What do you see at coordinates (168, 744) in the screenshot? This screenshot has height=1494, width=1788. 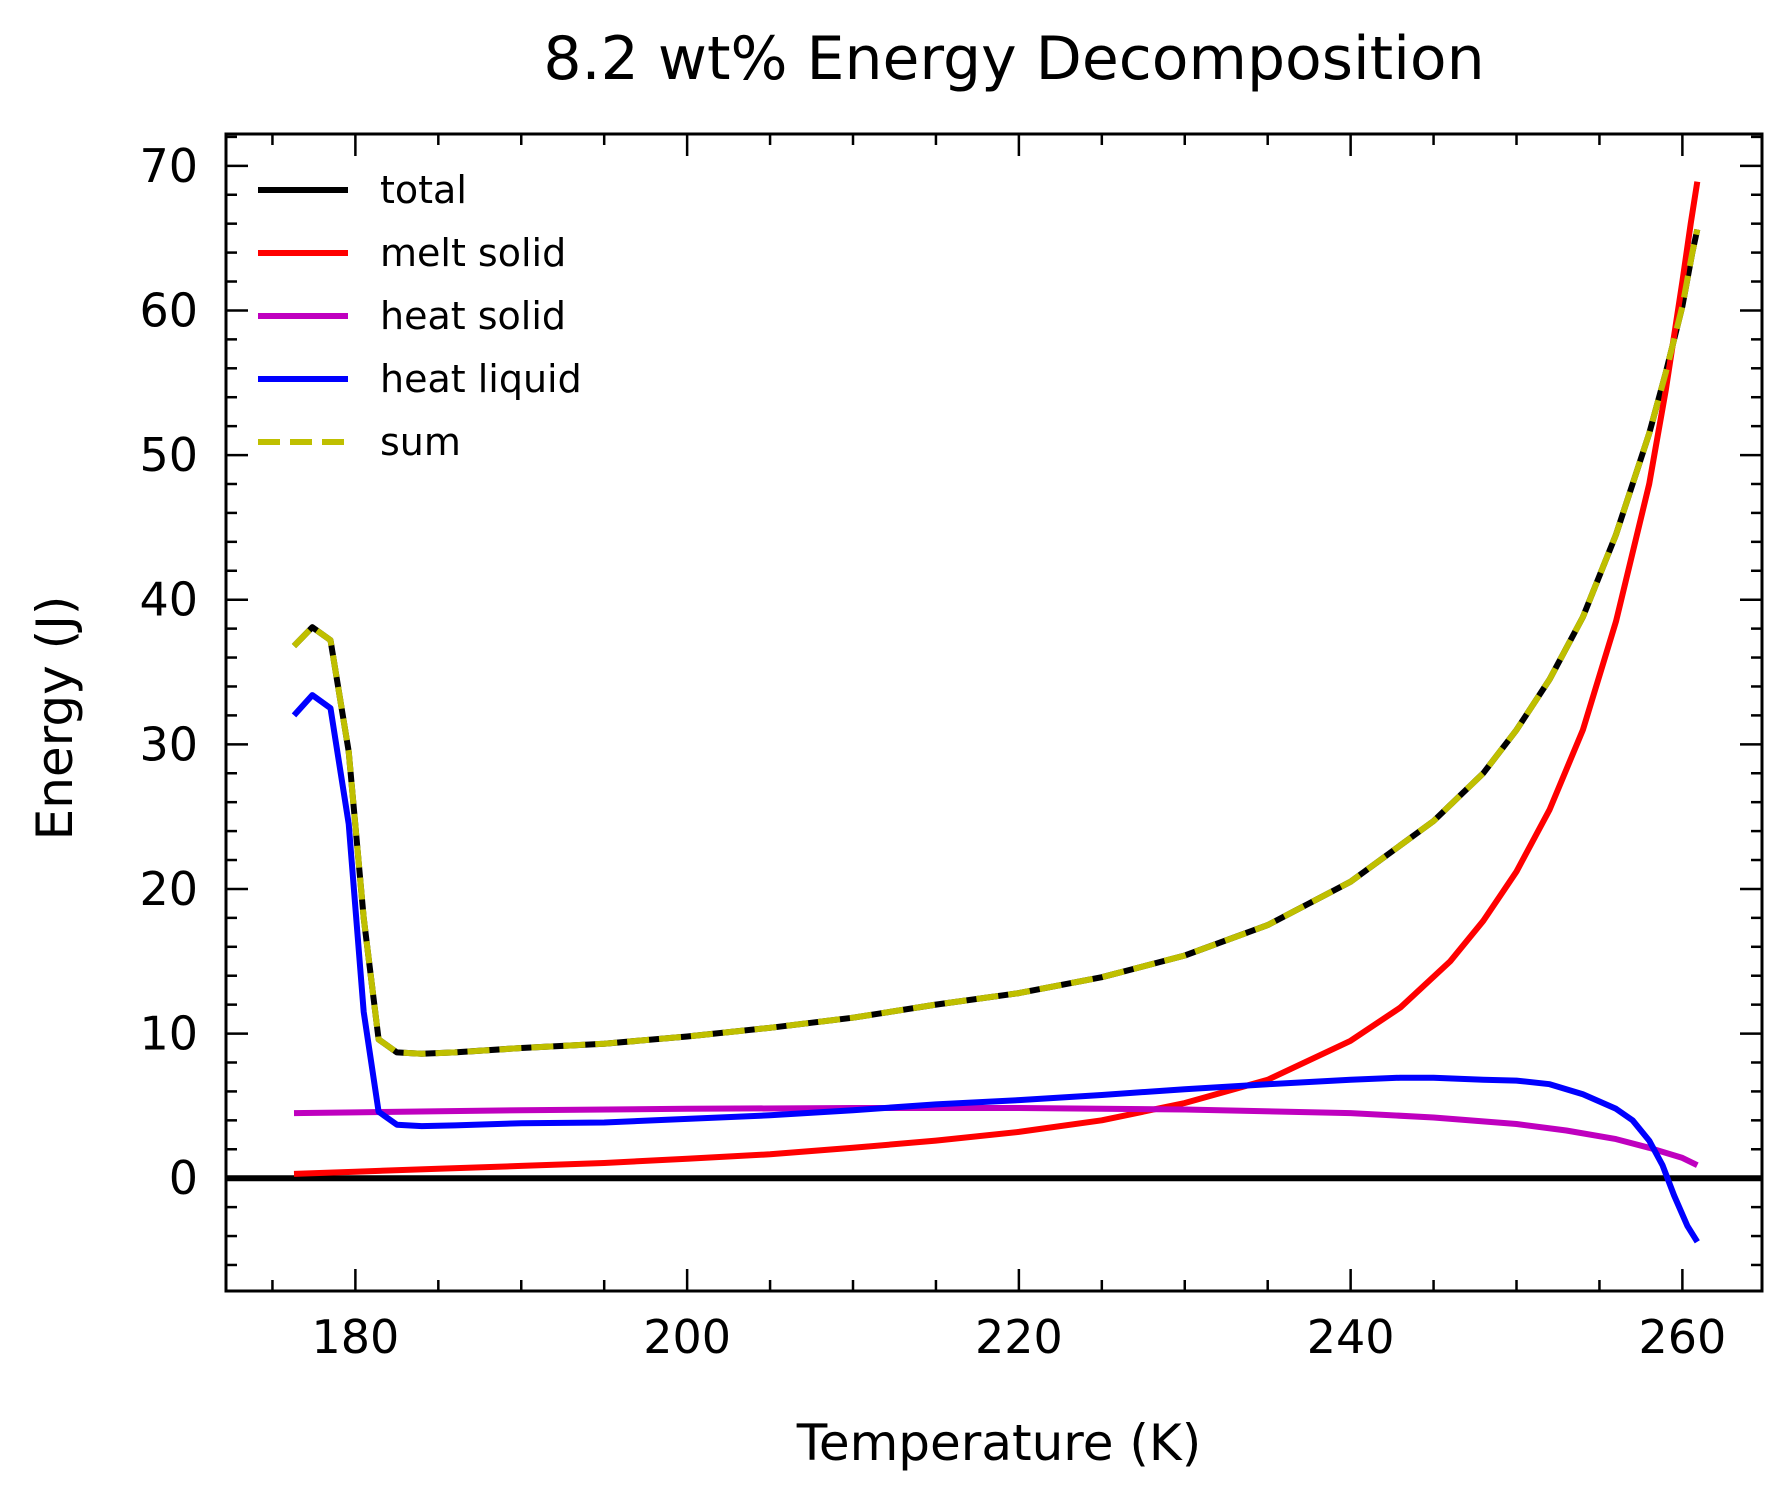 I see `y-tick-label: 30` at bounding box center [168, 744].